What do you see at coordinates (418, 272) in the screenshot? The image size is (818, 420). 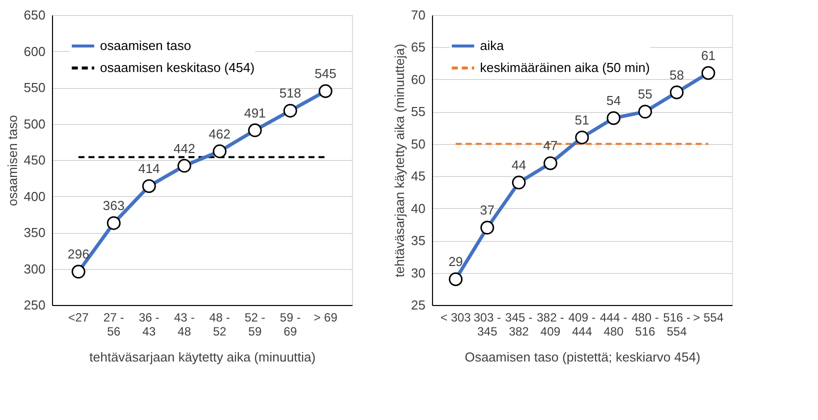 I see `y-tick-label: 30` at bounding box center [418, 272].